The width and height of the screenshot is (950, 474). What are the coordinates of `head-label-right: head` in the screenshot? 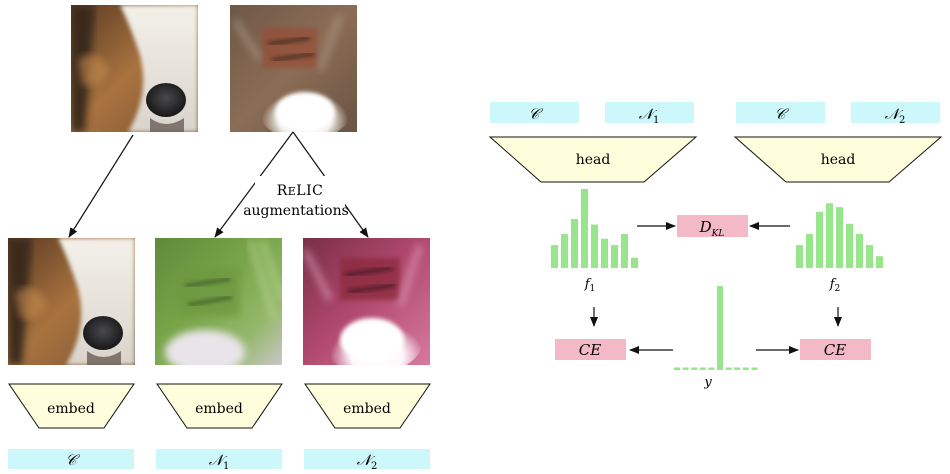 It's located at (838, 160).